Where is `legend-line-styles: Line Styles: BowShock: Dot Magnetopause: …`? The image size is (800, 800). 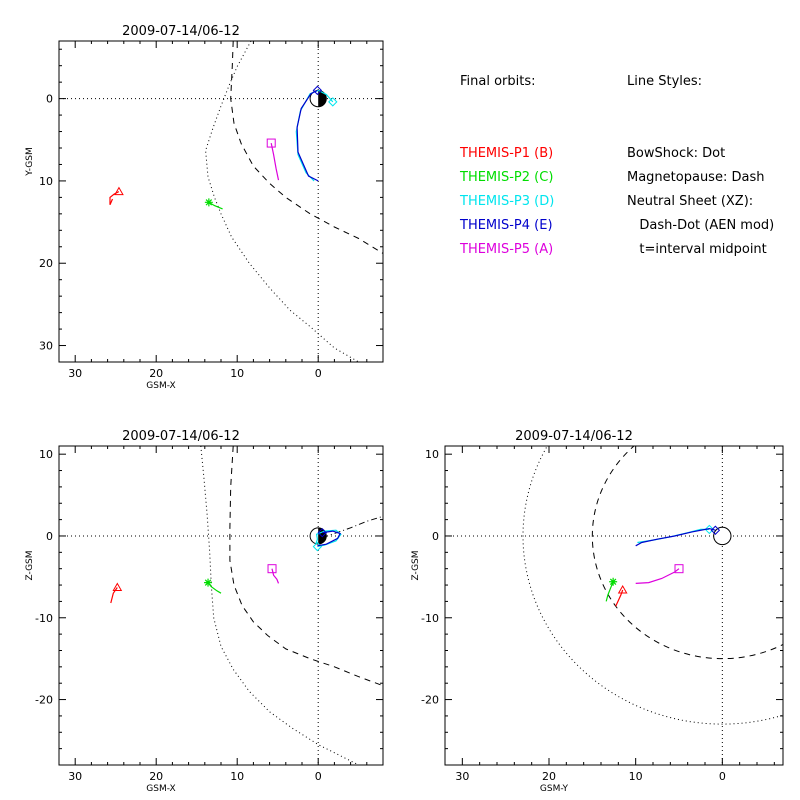 legend-line-styles: Line Styles: BowShock: Dot Magnetopause: … is located at coordinates (700, 139).